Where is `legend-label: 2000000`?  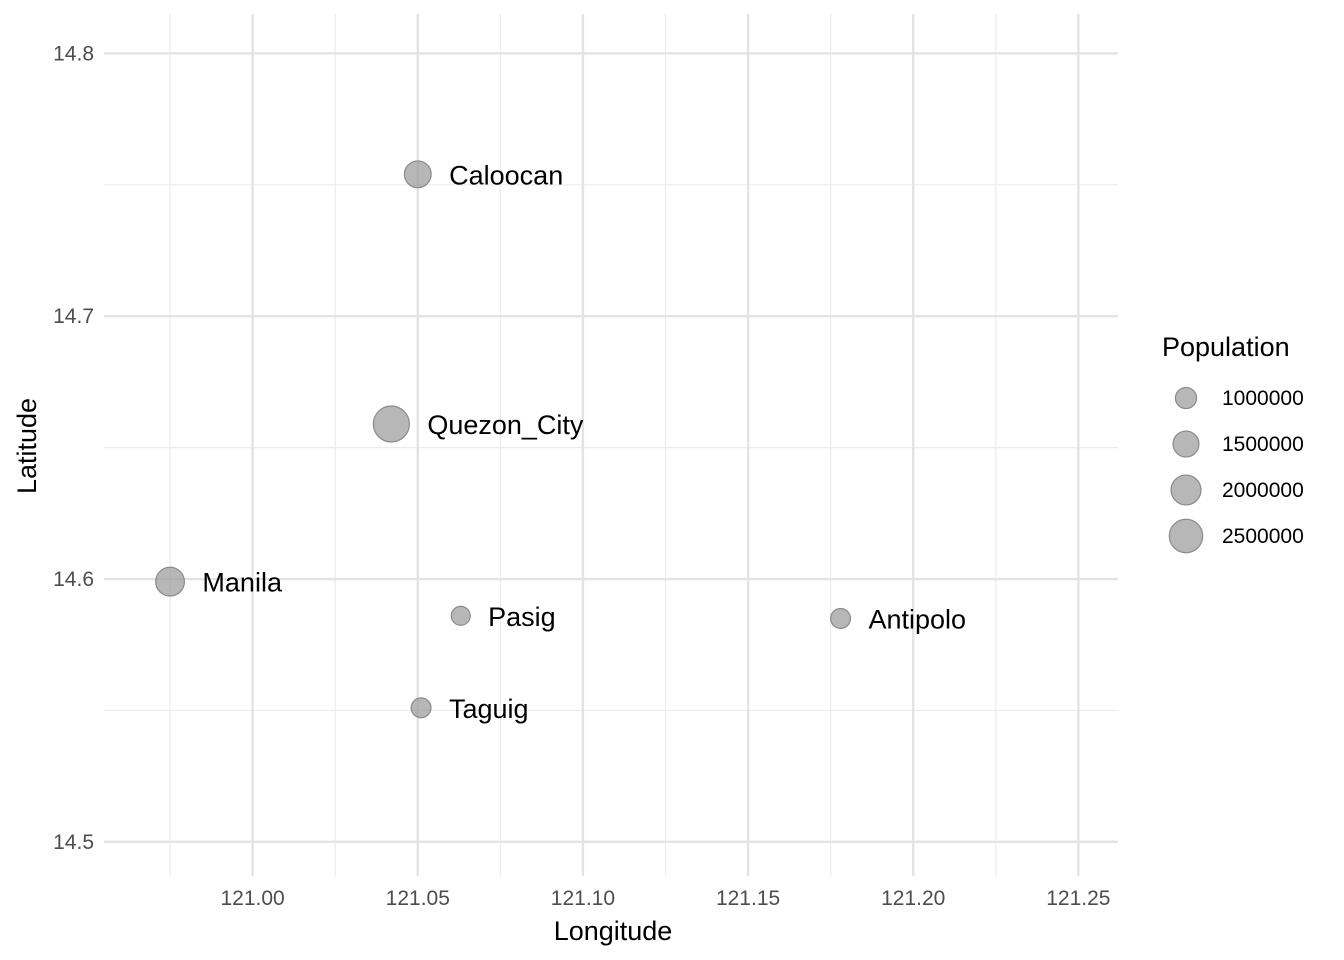 legend-label: 2000000 is located at coordinates (1263, 490).